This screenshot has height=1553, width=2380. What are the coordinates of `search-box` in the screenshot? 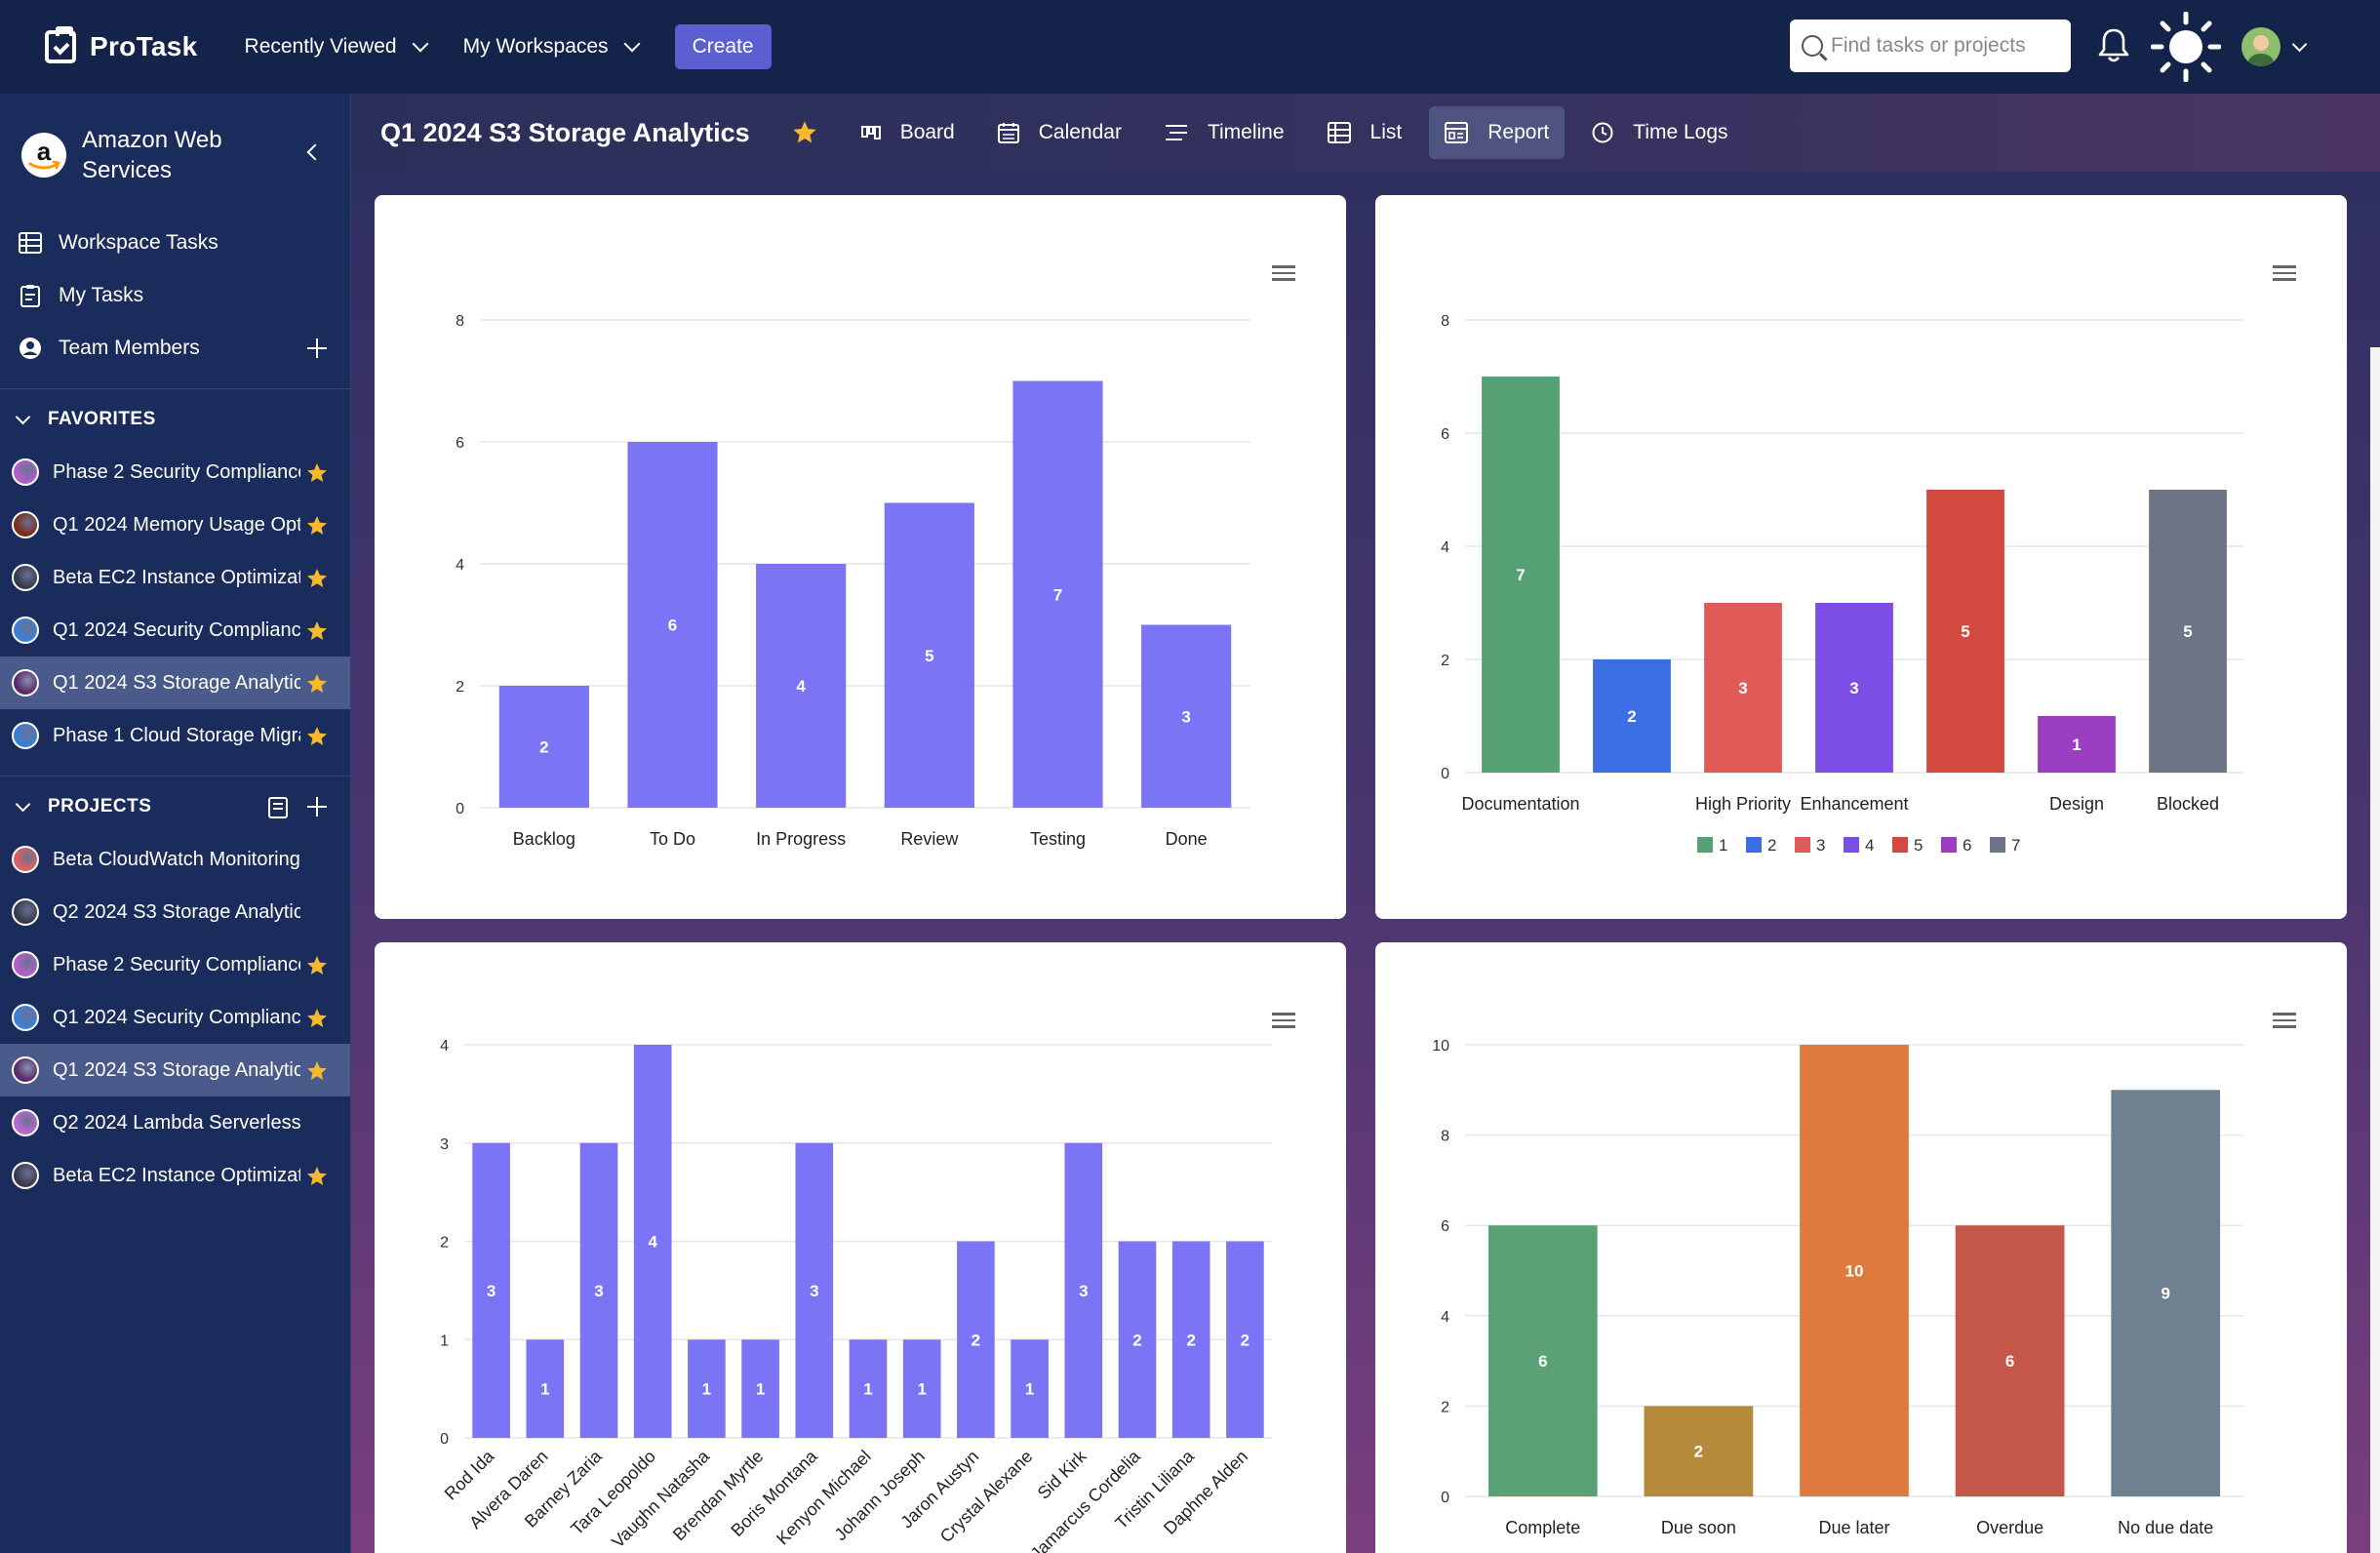 It's located at (1930, 46).